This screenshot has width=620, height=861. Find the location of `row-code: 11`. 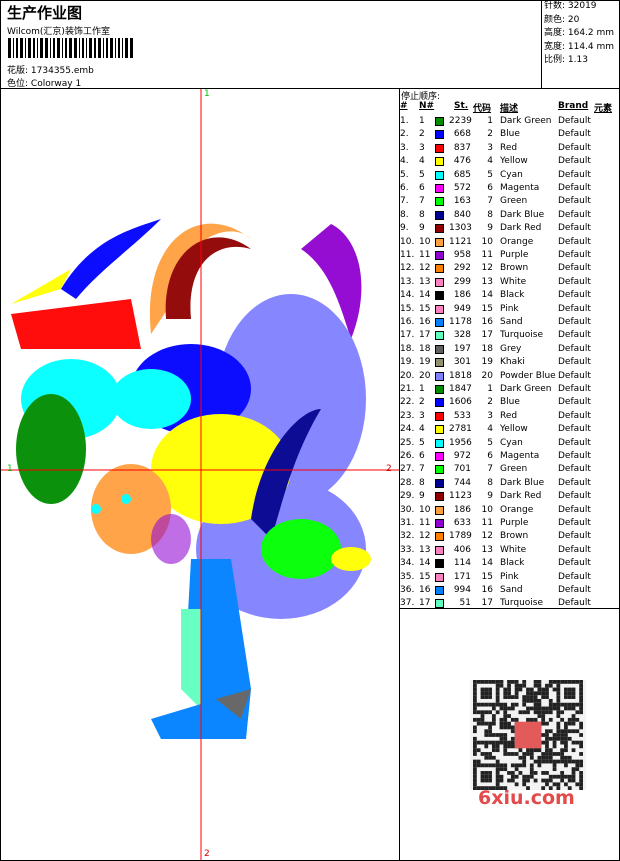

row-code: 11 is located at coordinates (487, 523).